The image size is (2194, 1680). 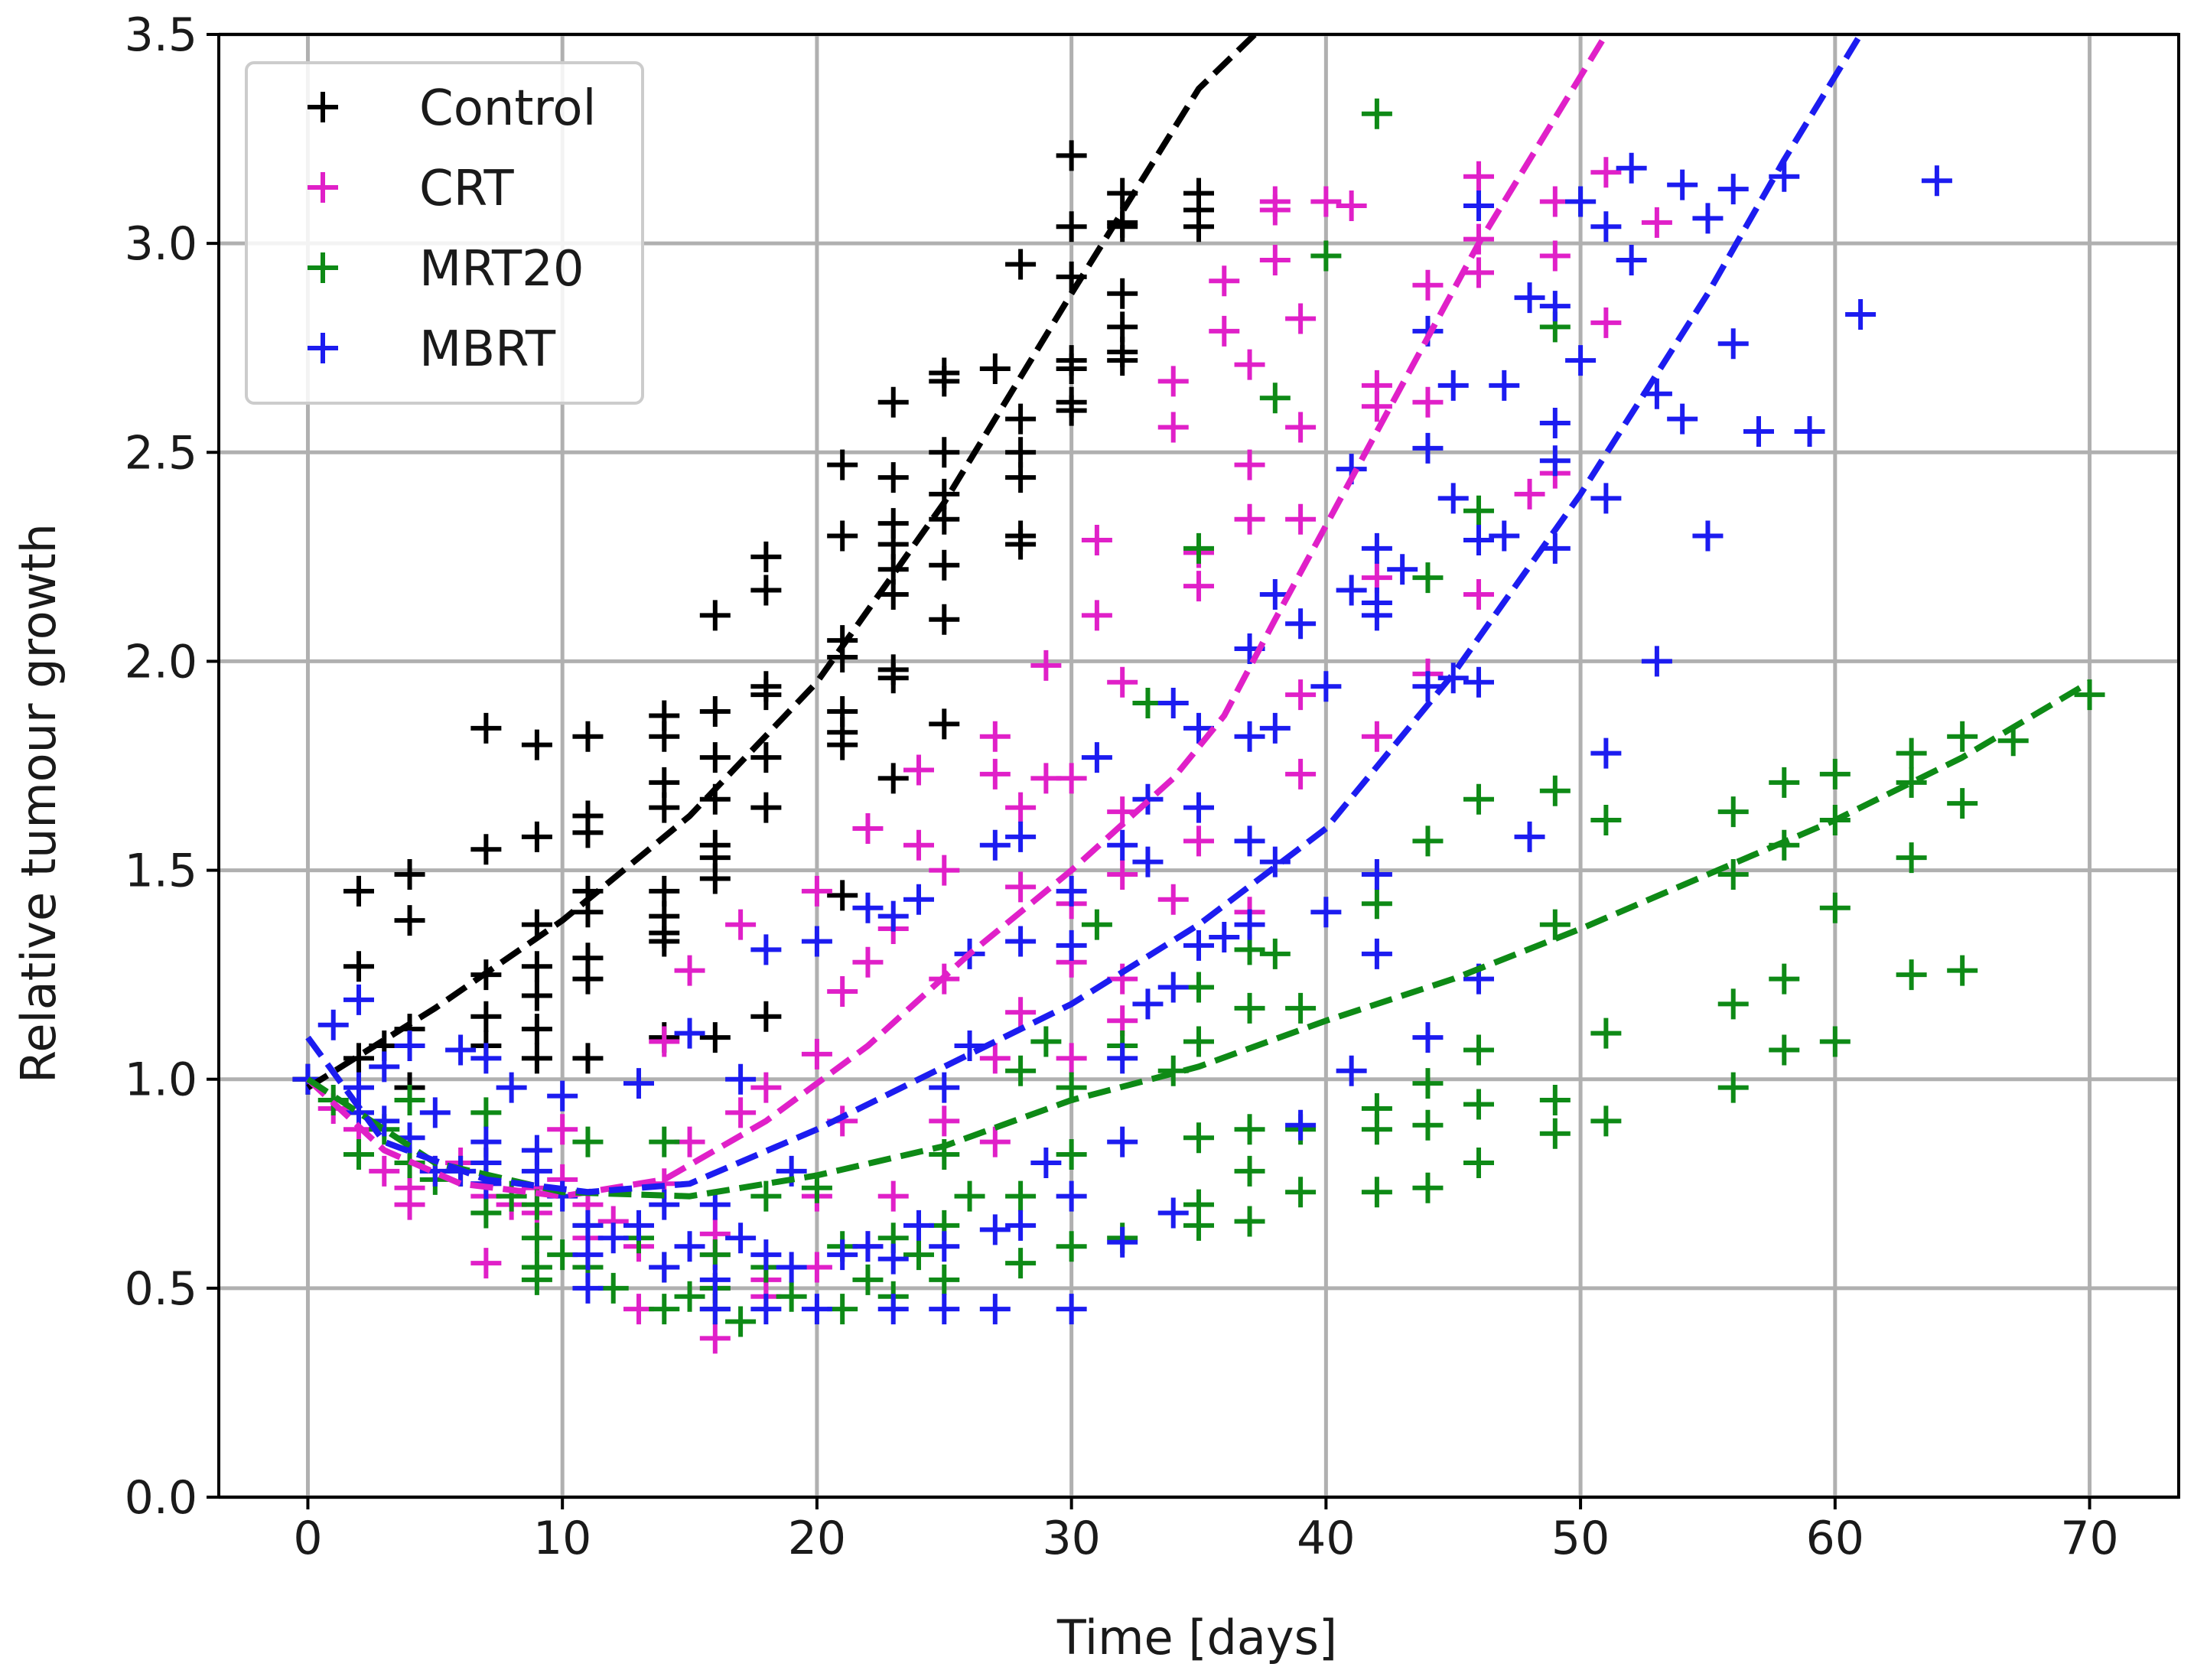 I want to click on legend: Control CRT MRT20 MBRT, so click(x=444, y=233).